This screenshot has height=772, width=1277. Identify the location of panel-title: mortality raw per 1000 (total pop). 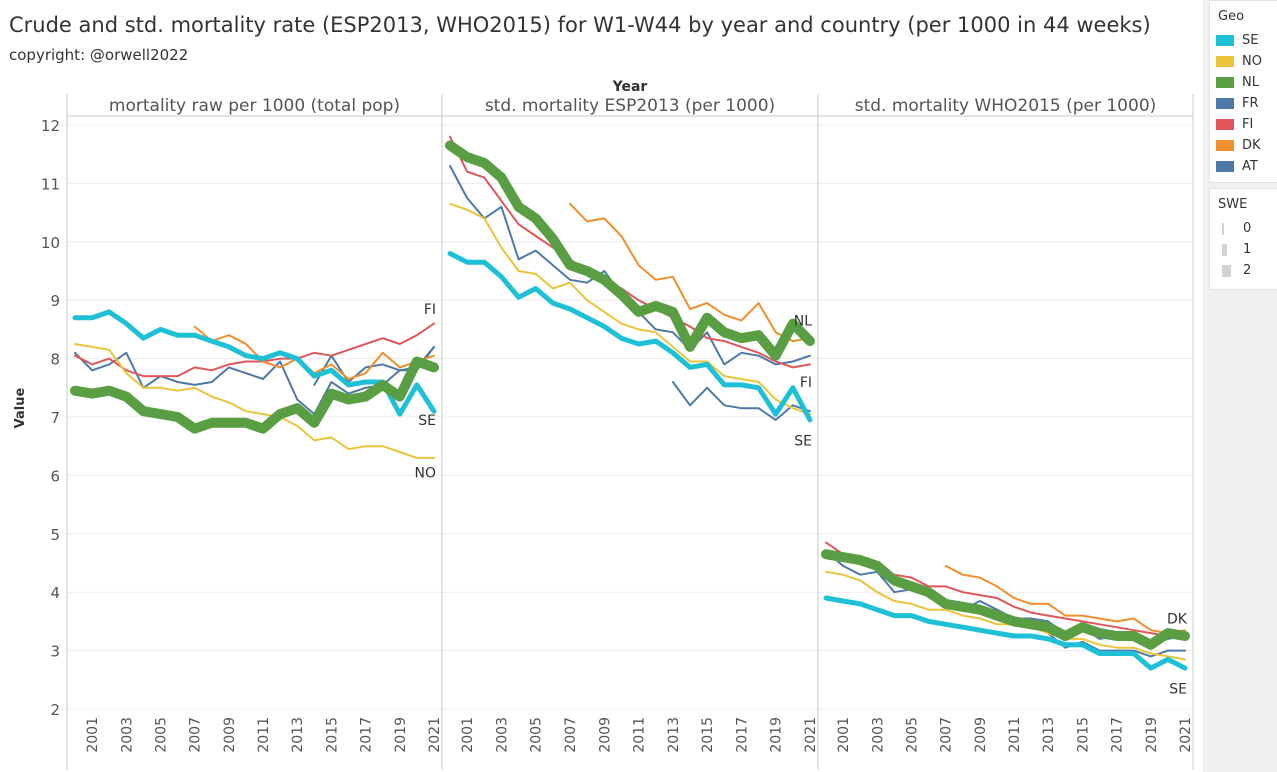
(254, 106).